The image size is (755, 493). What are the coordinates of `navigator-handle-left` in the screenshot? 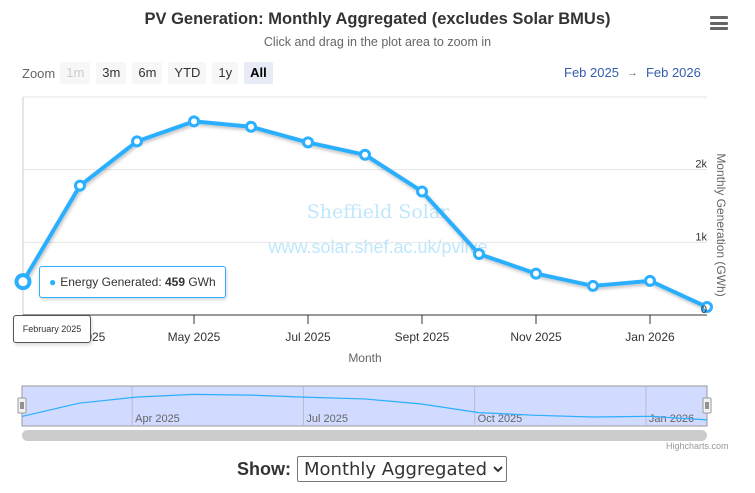 It's located at (22, 405).